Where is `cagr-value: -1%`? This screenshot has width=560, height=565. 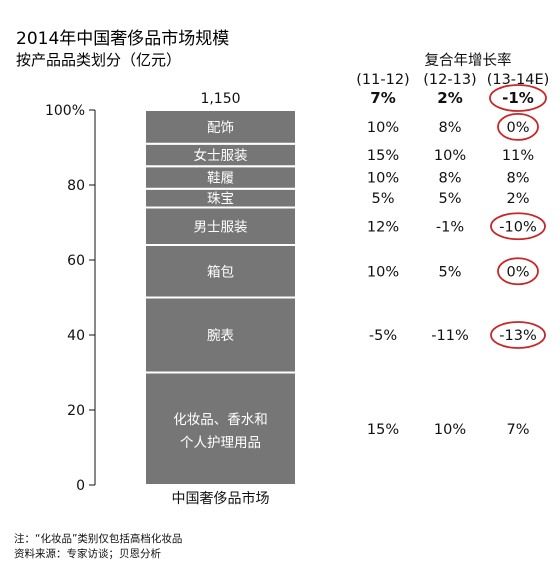
cagr-value: -1% is located at coordinates (450, 227).